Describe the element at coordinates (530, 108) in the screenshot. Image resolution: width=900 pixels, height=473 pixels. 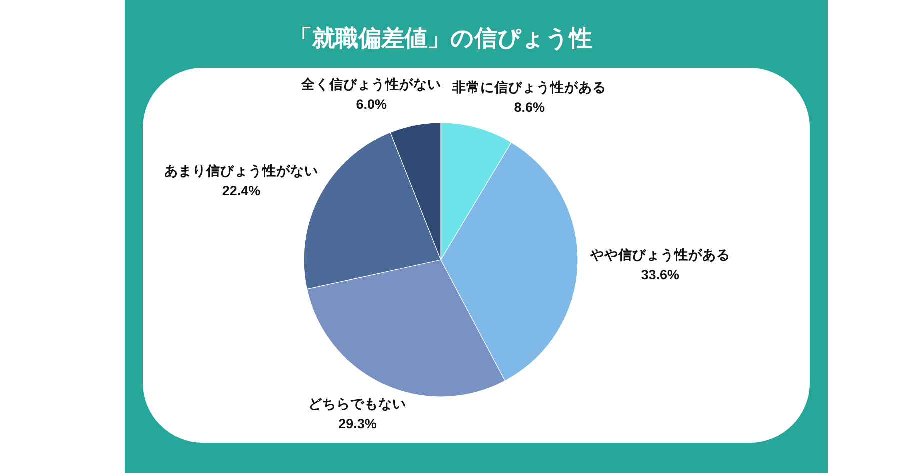
I see `data-label: 8.6%` at that location.